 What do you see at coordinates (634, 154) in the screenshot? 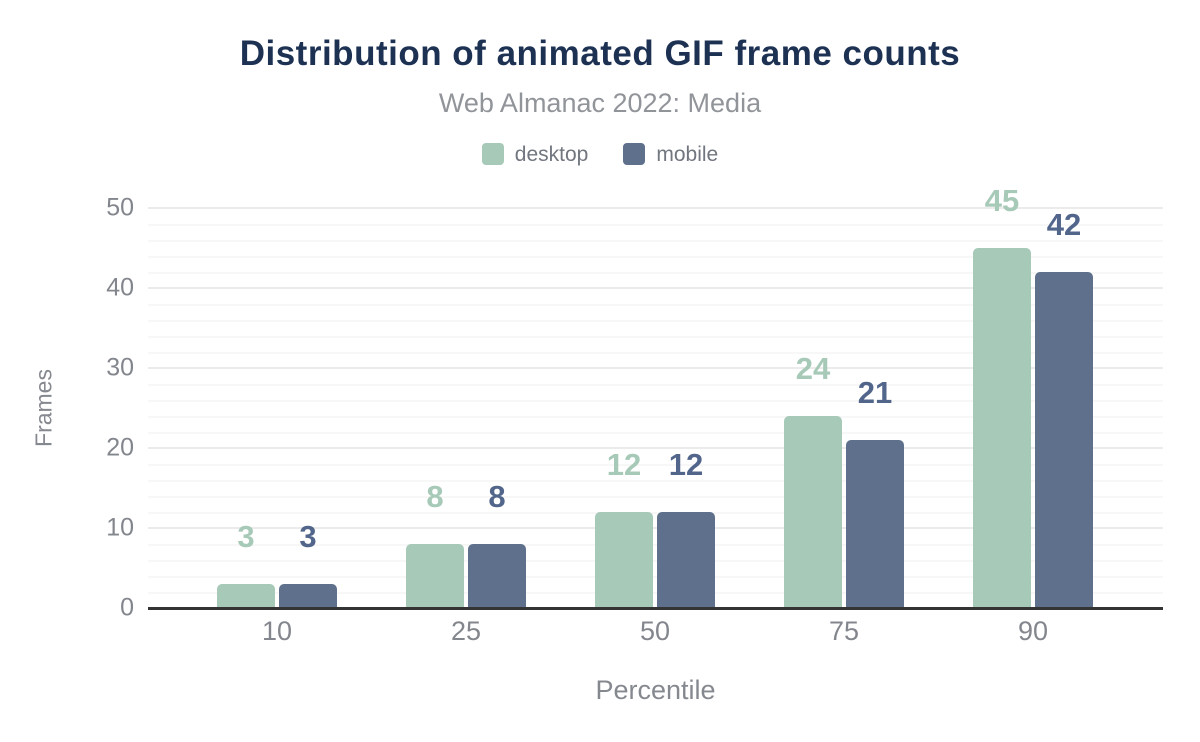
I see `legend-swatch-mobile` at bounding box center [634, 154].